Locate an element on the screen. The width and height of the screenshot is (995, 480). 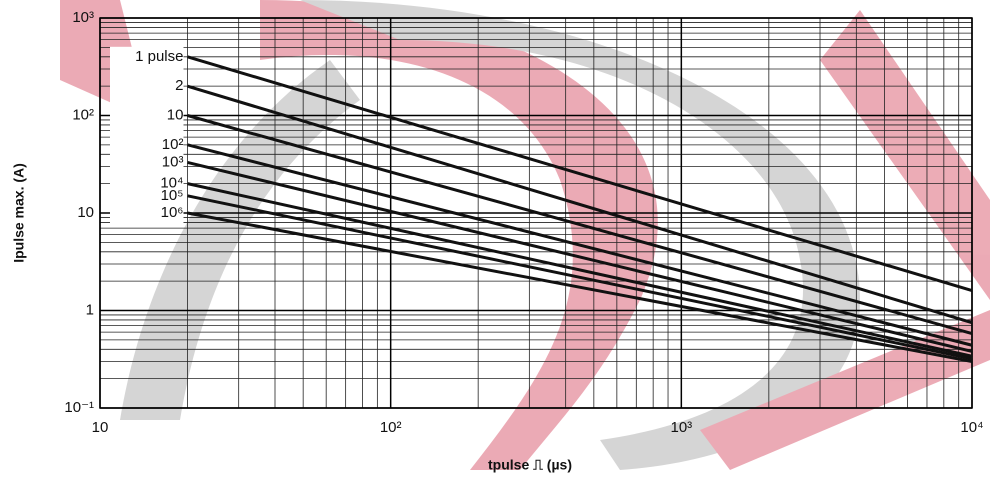
y-axis-title: Ipulse max. (A) is located at coordinates (19, 213).